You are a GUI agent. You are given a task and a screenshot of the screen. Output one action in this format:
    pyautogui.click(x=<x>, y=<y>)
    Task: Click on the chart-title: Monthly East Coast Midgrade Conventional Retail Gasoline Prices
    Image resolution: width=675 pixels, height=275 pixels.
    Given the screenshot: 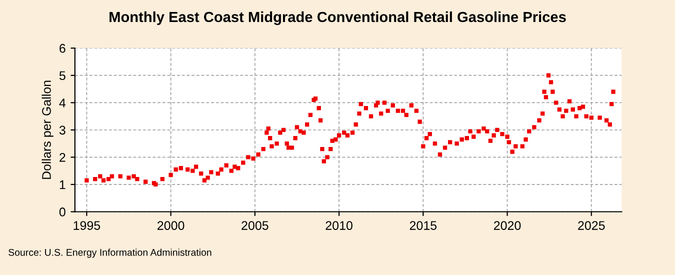 What is the action you would take?
    pyautogui.click(x=338, y=18)
    